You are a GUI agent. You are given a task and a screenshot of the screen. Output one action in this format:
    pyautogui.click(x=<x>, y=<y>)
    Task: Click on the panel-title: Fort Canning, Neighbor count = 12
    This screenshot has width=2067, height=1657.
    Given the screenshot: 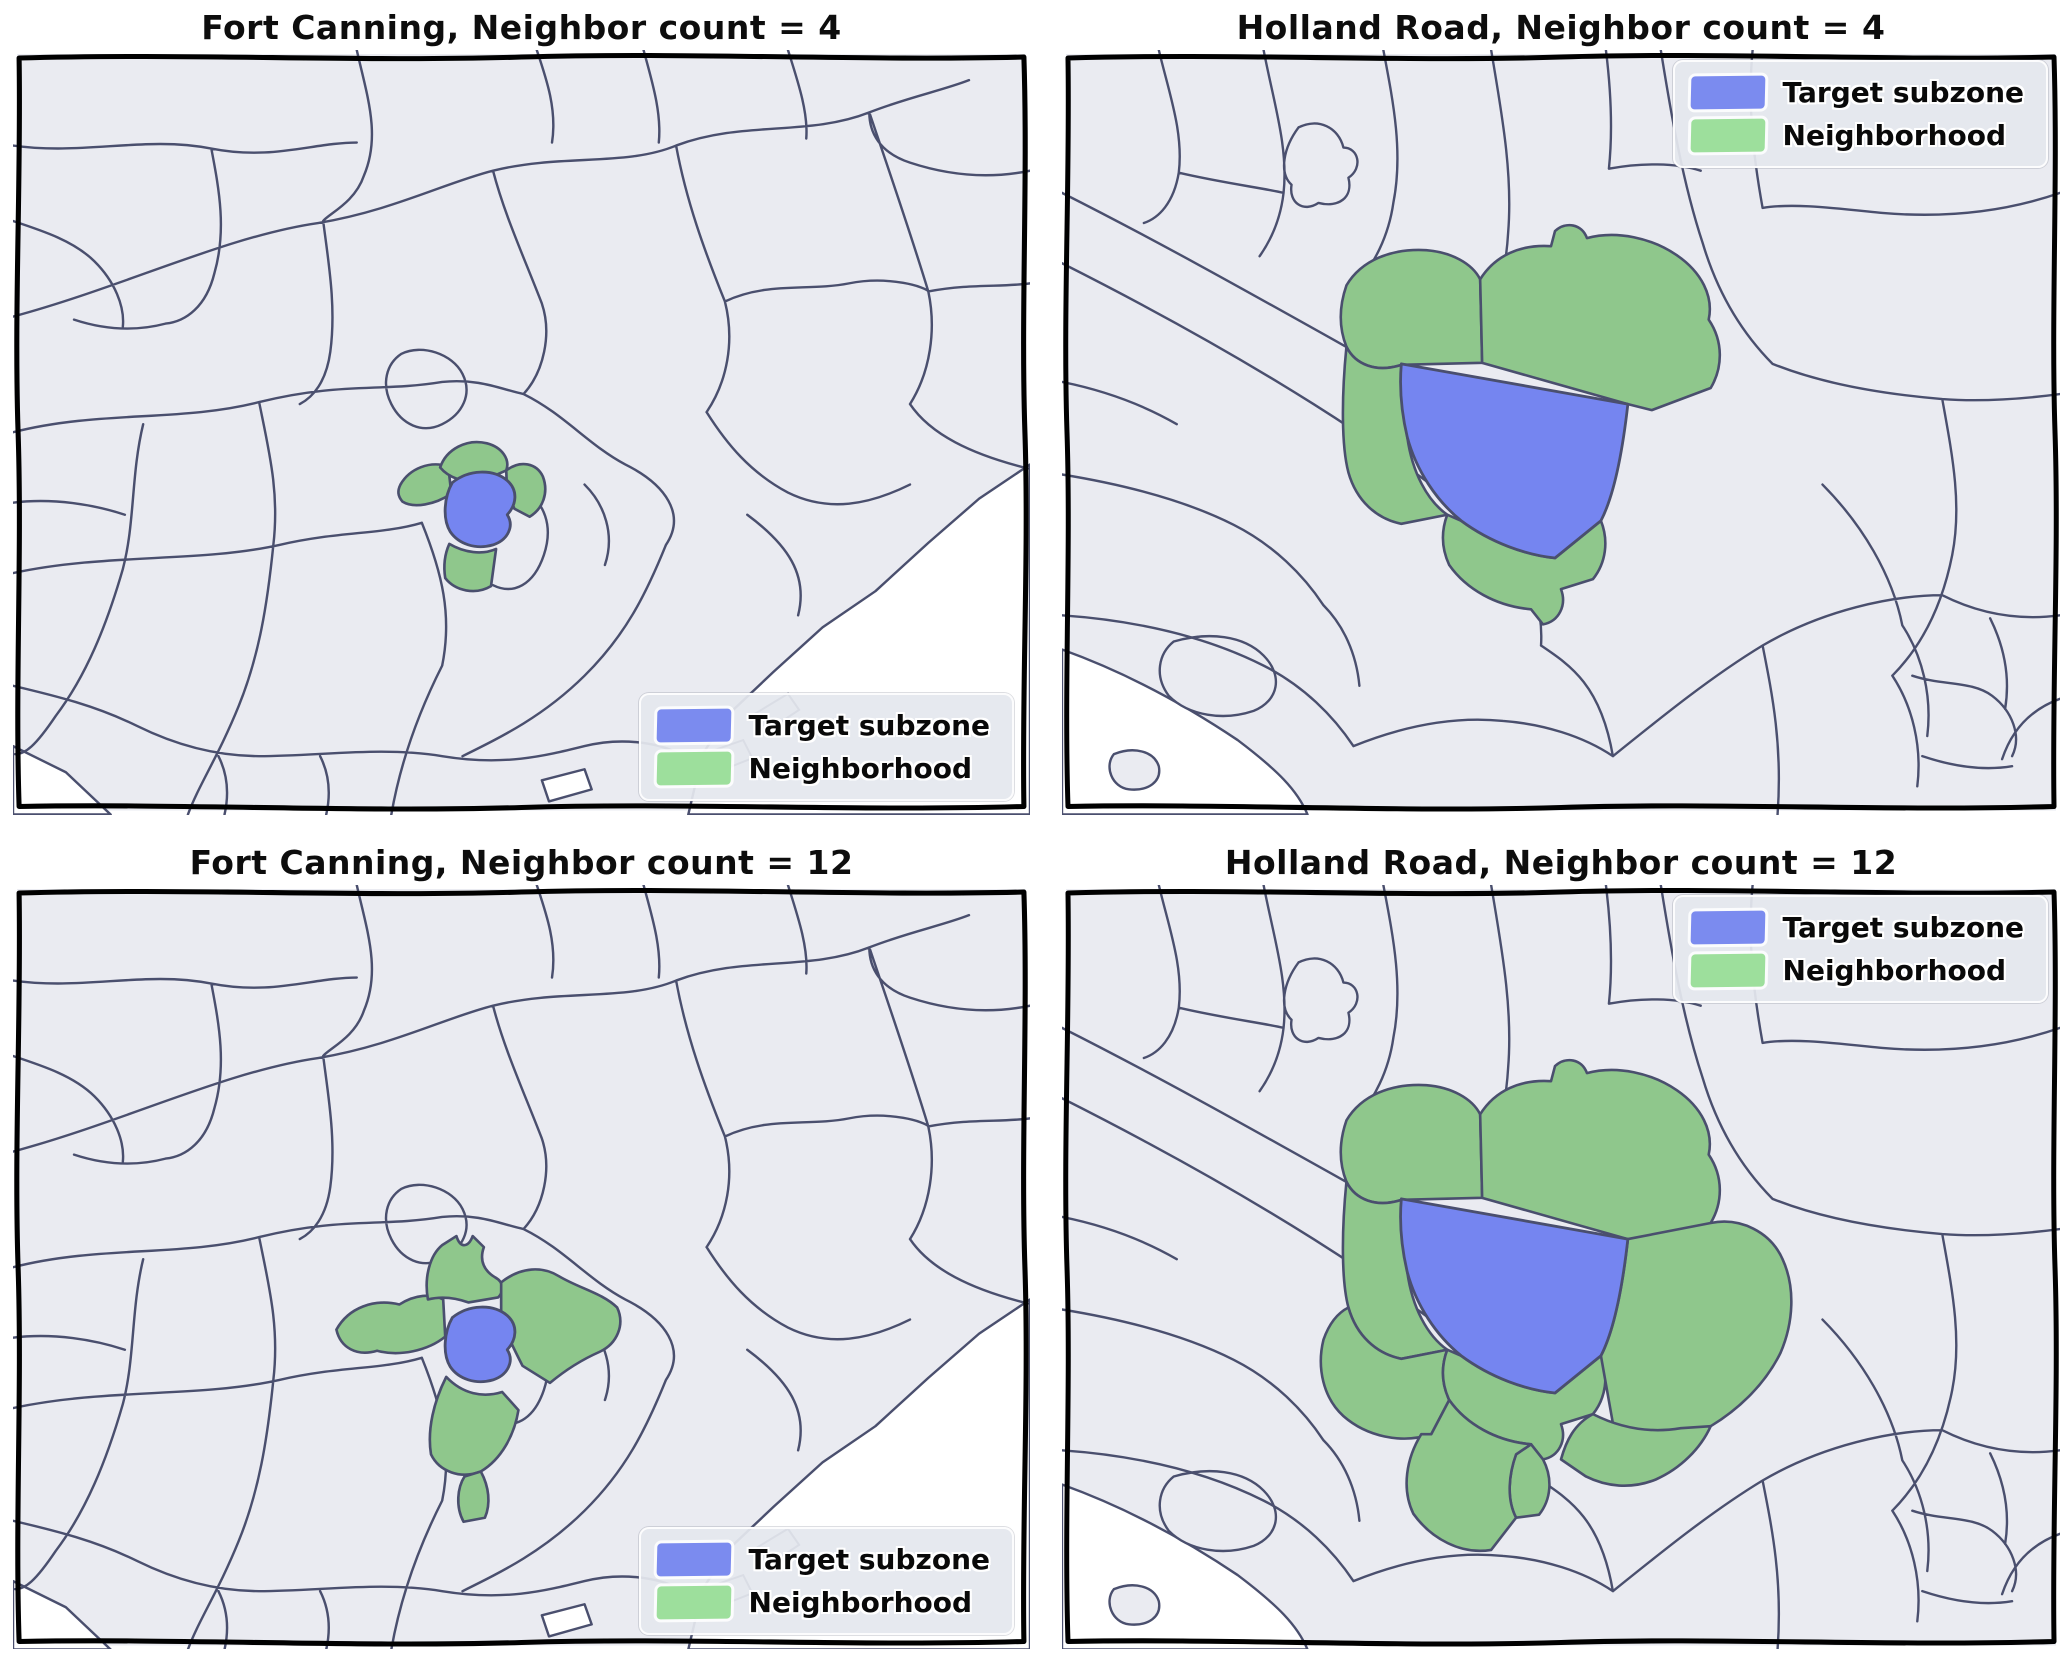 What is the action you would take?
    pyautogui.click(x=521, y=862)
    